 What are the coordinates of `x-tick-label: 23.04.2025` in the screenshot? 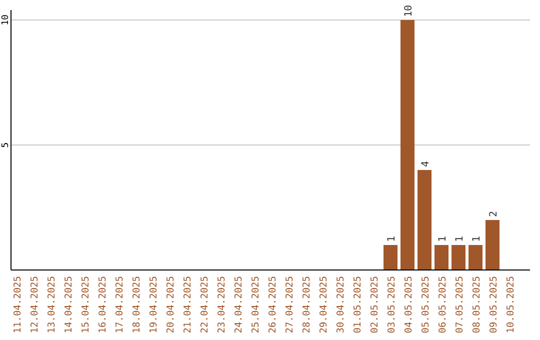 It's located at (222, 305).